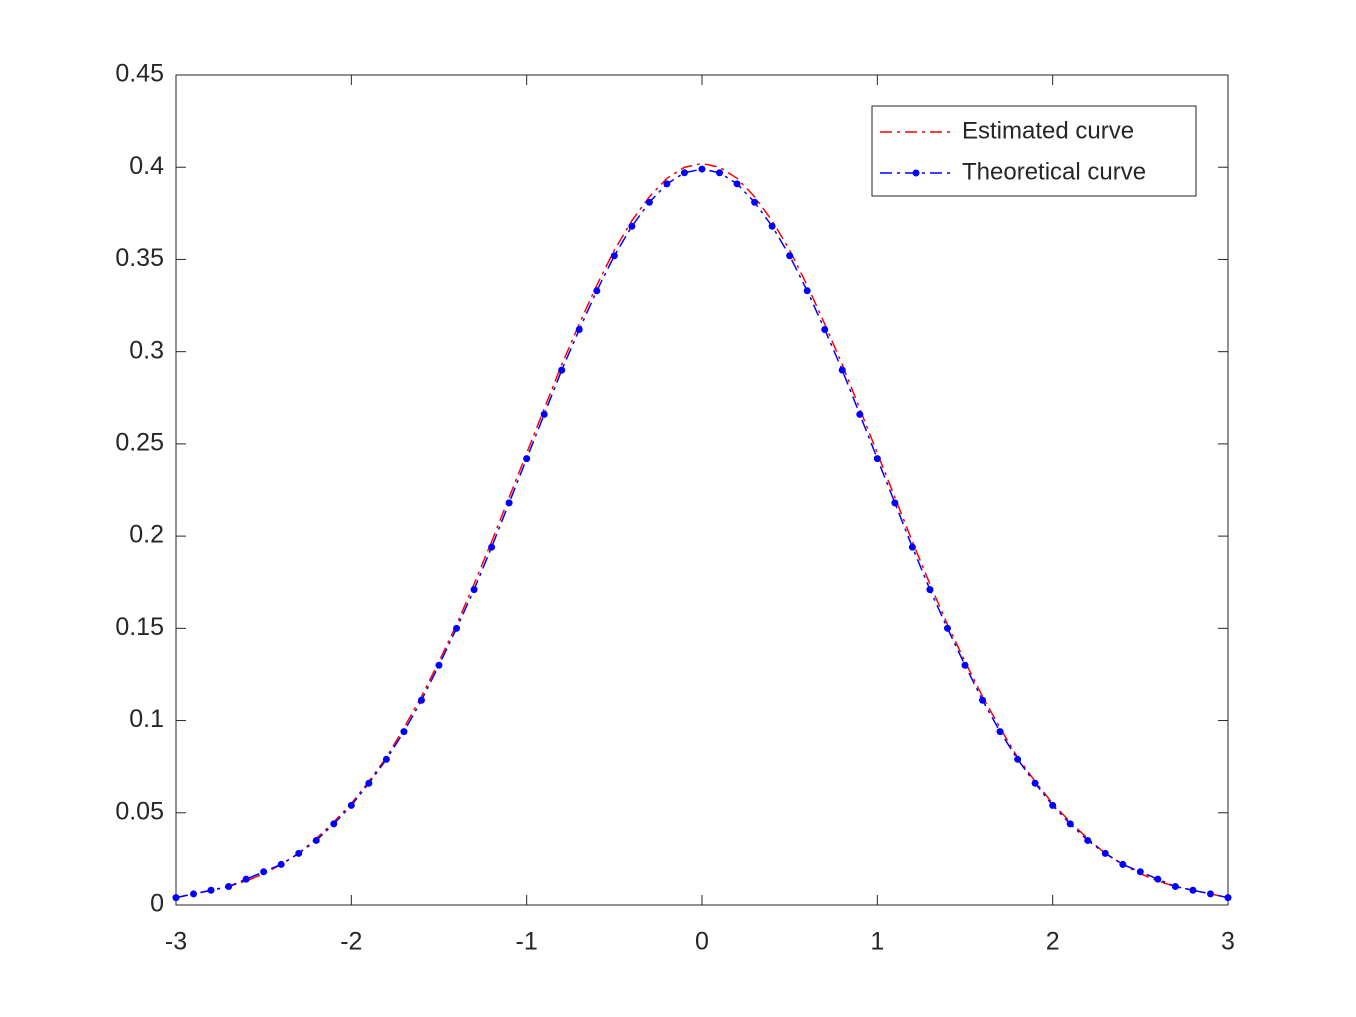  I want to click on x-tick-label: 0, so click(702, 942).